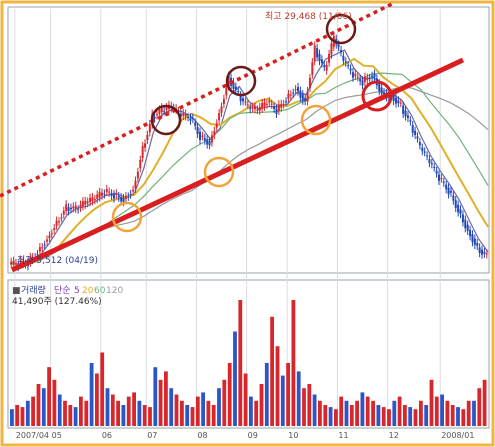  I want to click on volume-last-value: 41,490주 (127.46%), so click(57, 301).